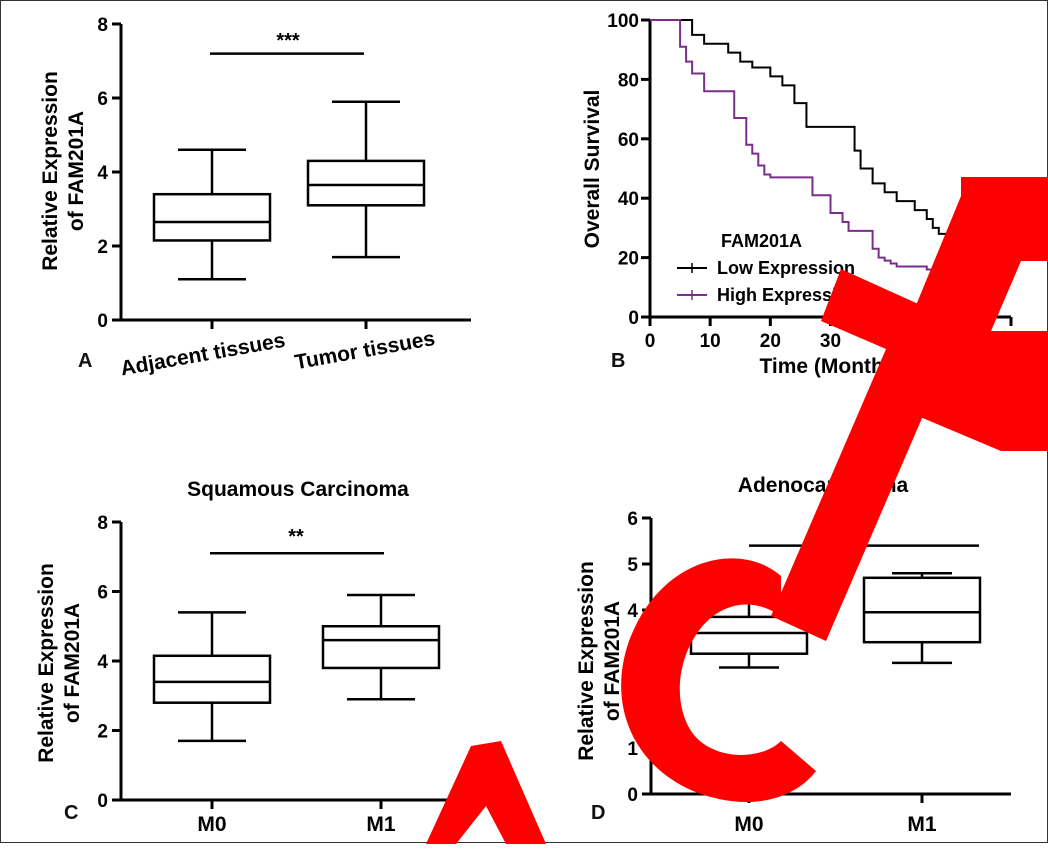 The image size is (1048, 849). What do you see at coordinates (203, 355) in the screenshot?
I see `panel-a-category-adjacent: Adjacent tissues` at bounding box center [203, 355].